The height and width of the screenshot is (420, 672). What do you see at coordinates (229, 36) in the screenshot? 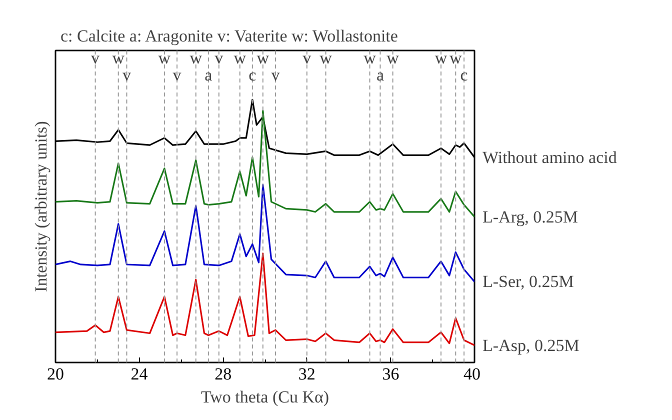
I see `chart-title: c: Calcite a: Aragonite v: Vaterite w: Wollastonite` at bounding box center [229, 36].